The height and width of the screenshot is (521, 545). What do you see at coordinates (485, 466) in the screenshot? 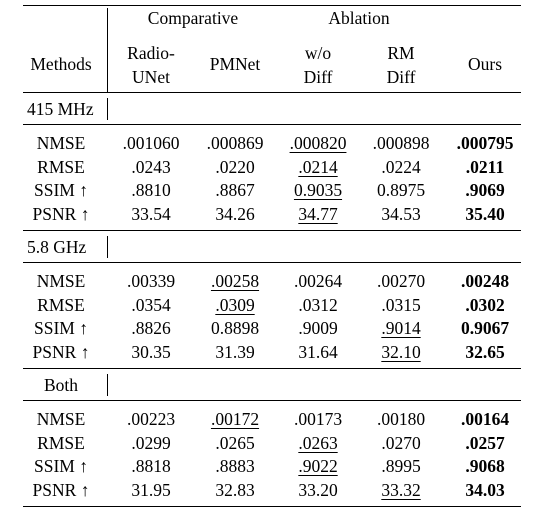
I see `cell-ours: .9068` at bounding box center [485, 466].